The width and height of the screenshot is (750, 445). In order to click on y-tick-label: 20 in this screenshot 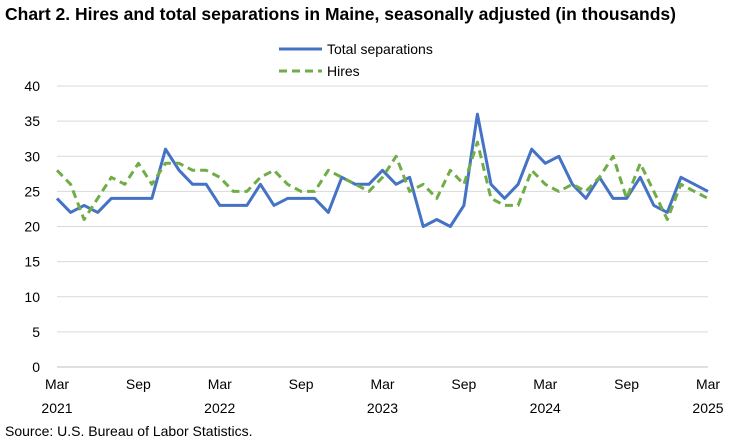, I will do `click(32, 227)`.